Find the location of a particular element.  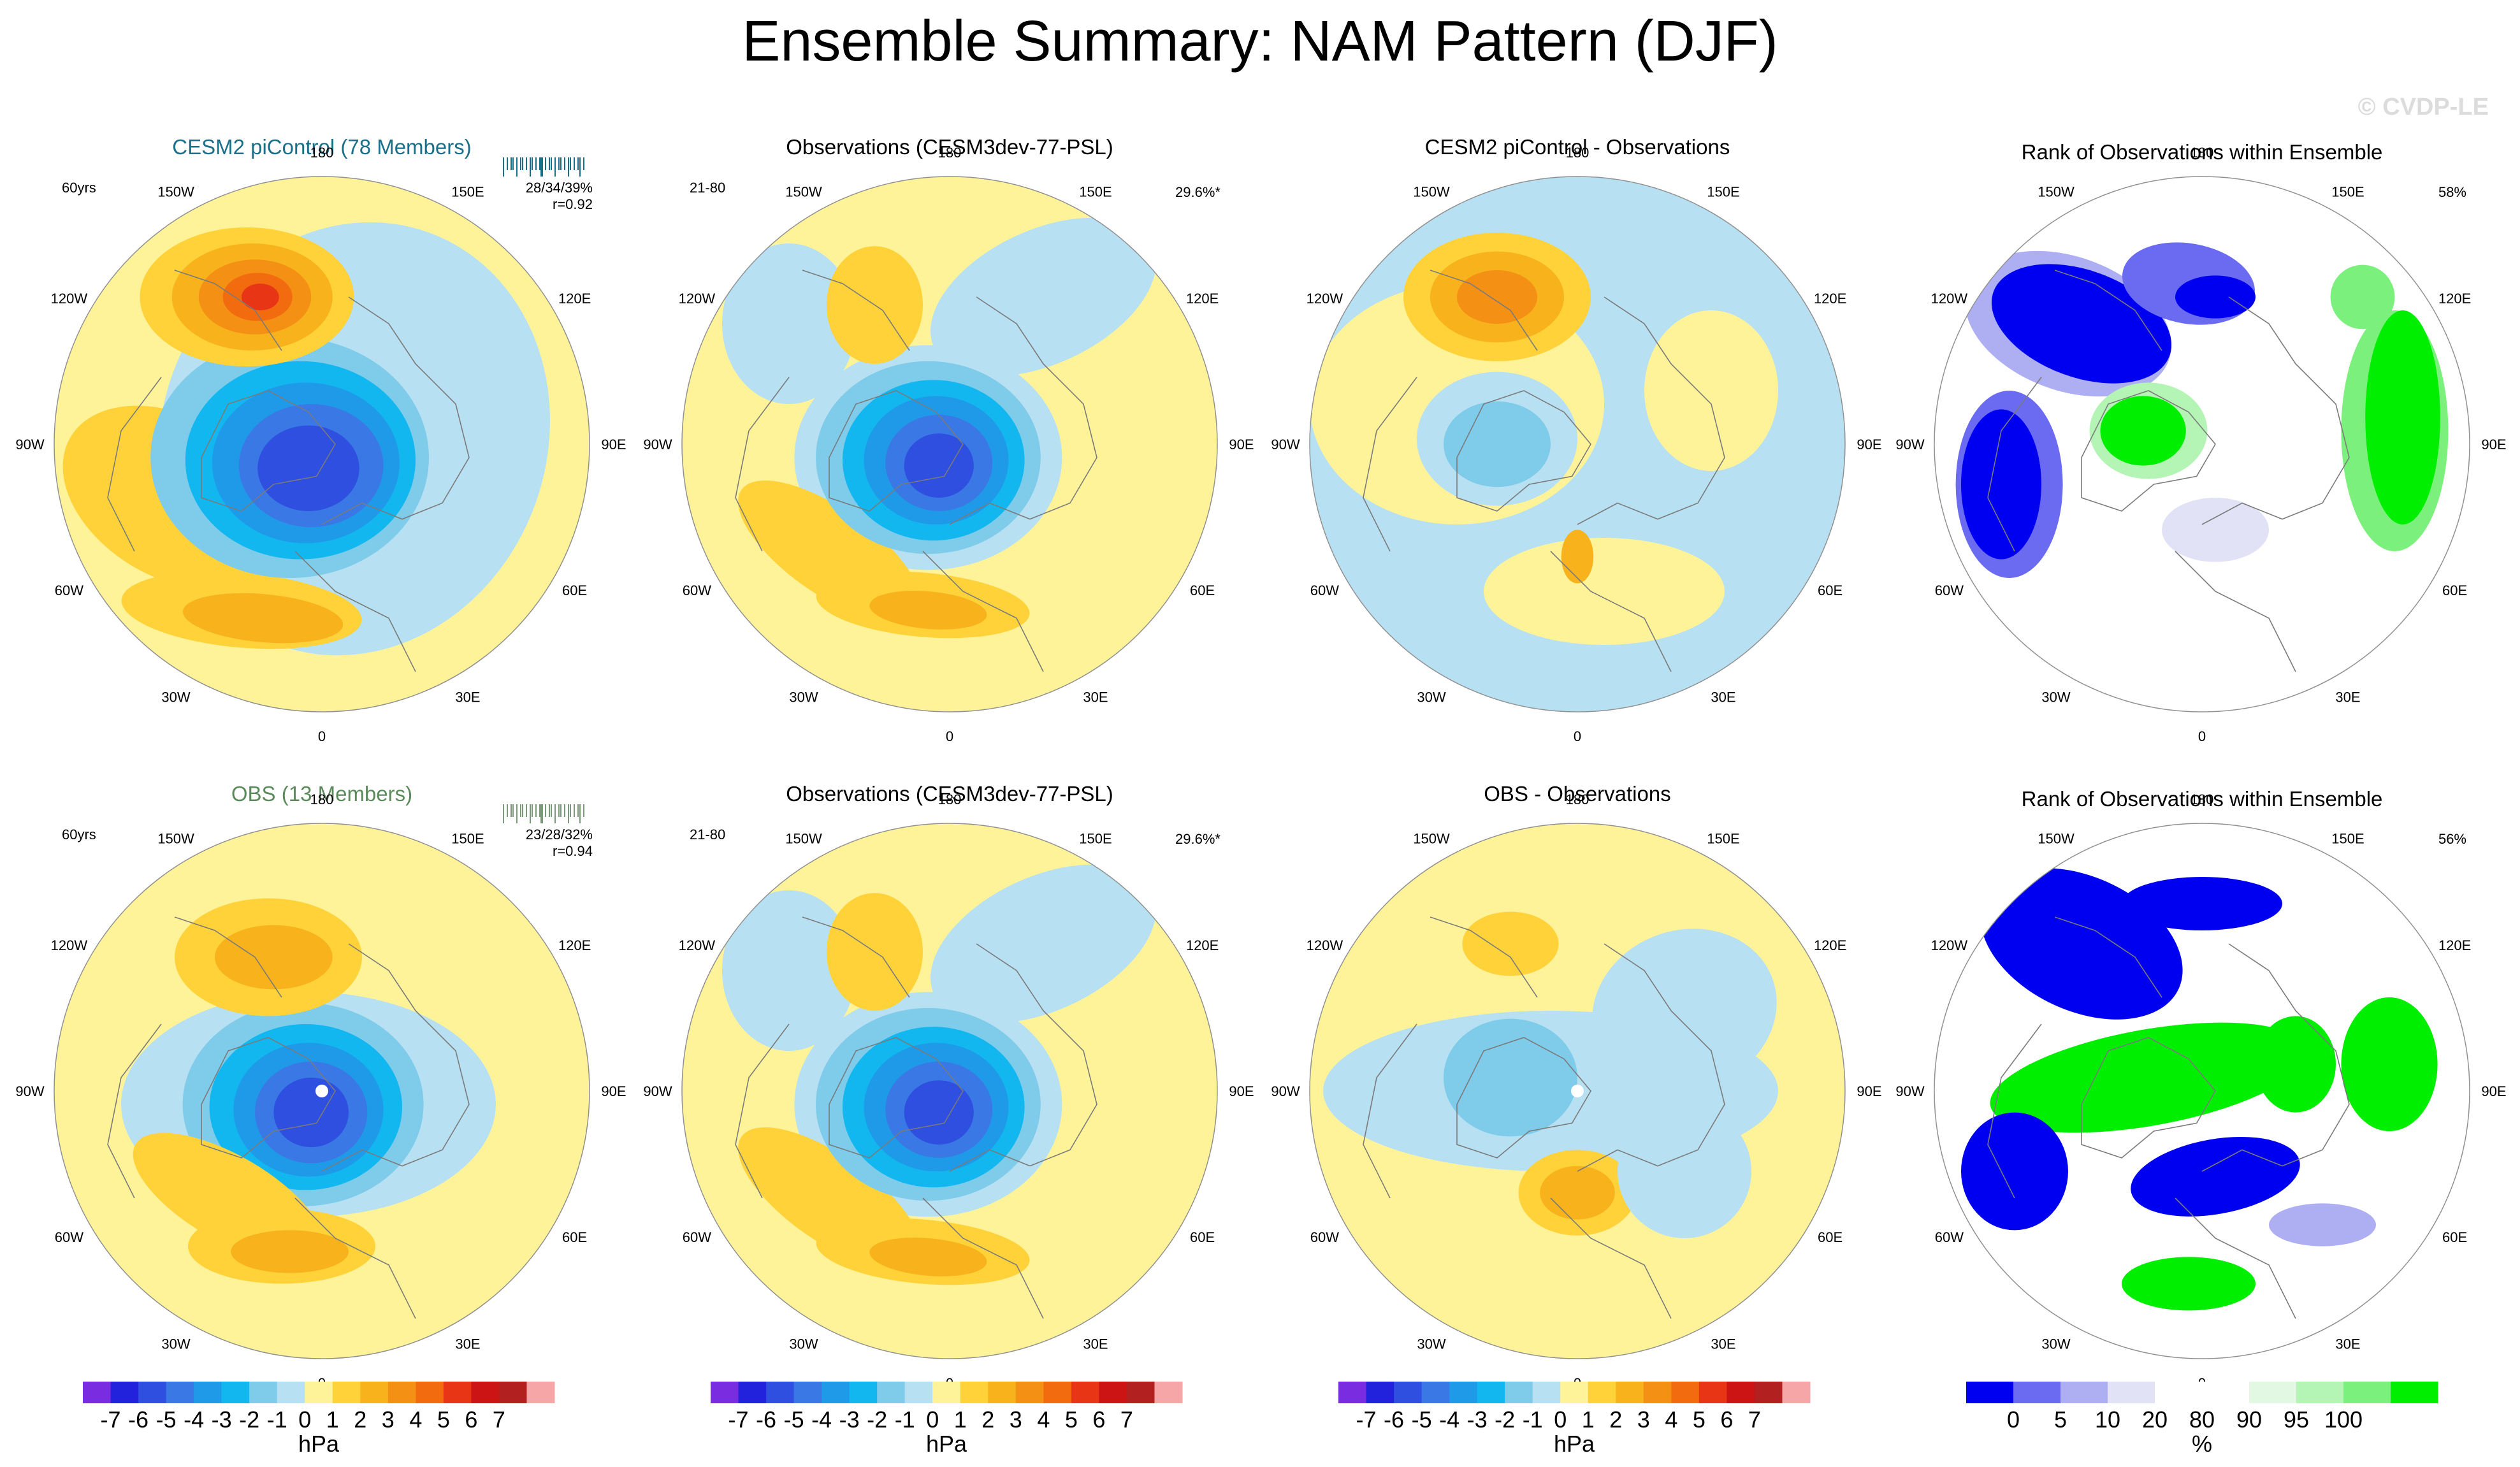

longitude-label: 120W is located at coordinates (697, 299).